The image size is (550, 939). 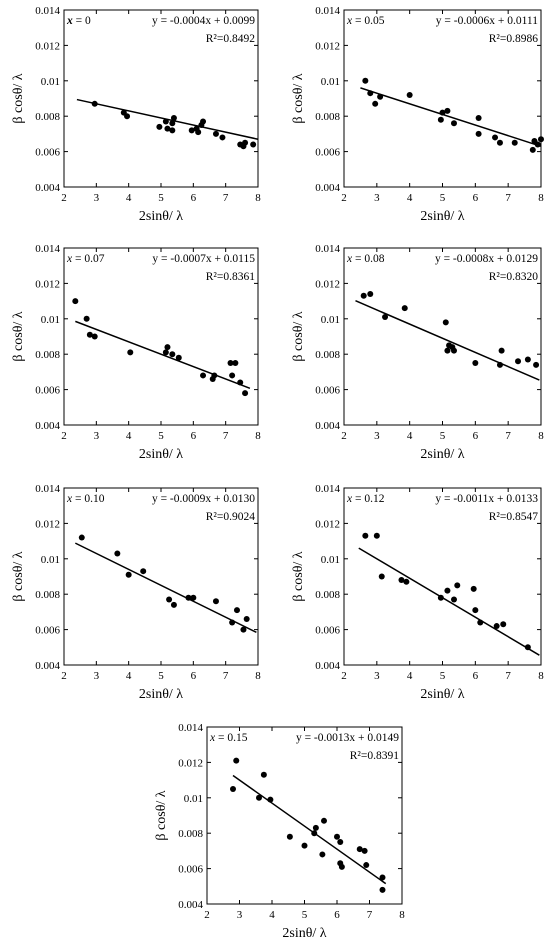 What do you see at coordinates (347, 738) in the screenshot?
I see `fit-equation: y = -0.0013x + 0.0149` at bounding box center [347, 738].